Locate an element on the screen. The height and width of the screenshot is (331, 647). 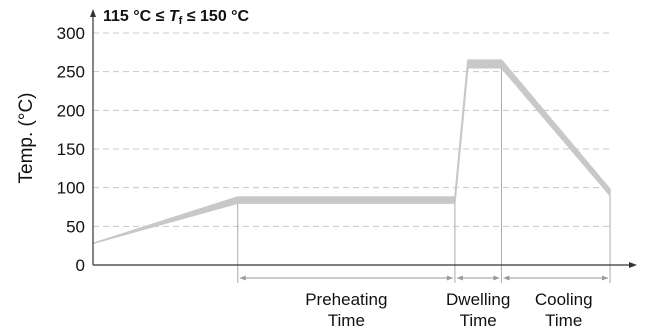
title-prefix: 115 °C ≤ is located at coordinates (136, 16).